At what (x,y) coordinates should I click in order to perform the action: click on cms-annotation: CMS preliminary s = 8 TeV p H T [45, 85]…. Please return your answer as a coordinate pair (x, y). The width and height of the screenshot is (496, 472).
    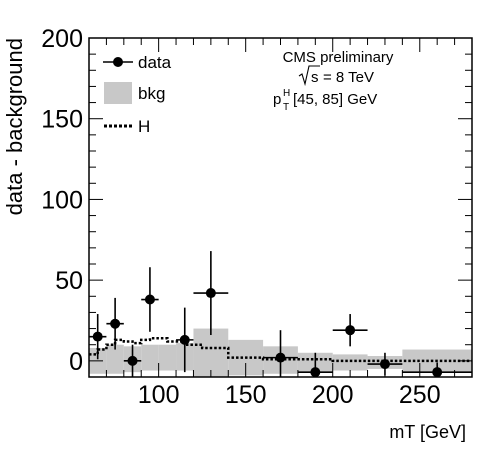
    Looking at the image, I should click on (333, 81).